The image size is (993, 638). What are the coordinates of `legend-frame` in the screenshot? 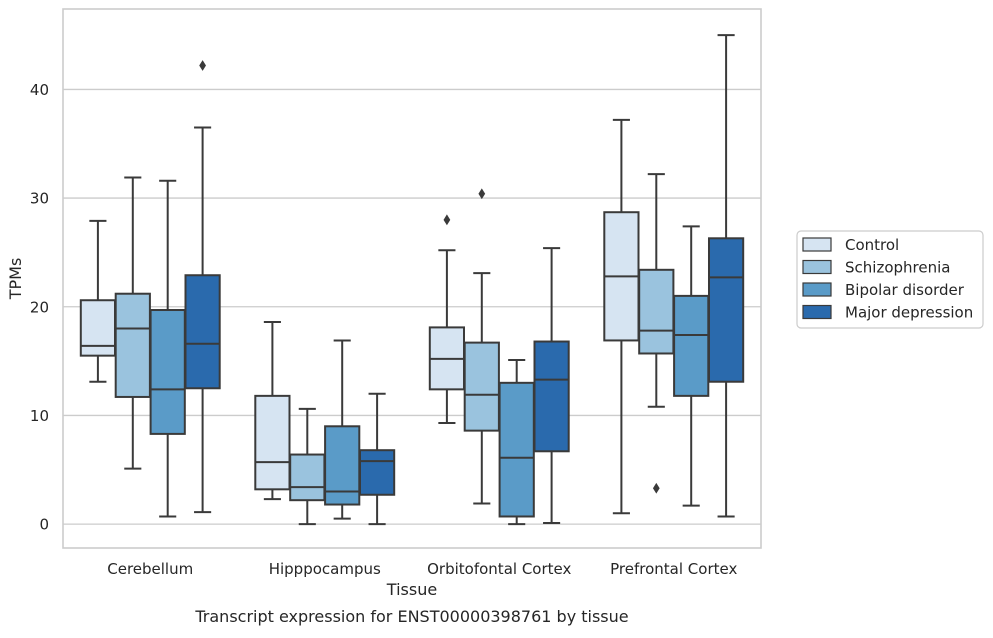 It's located at (890, 279).